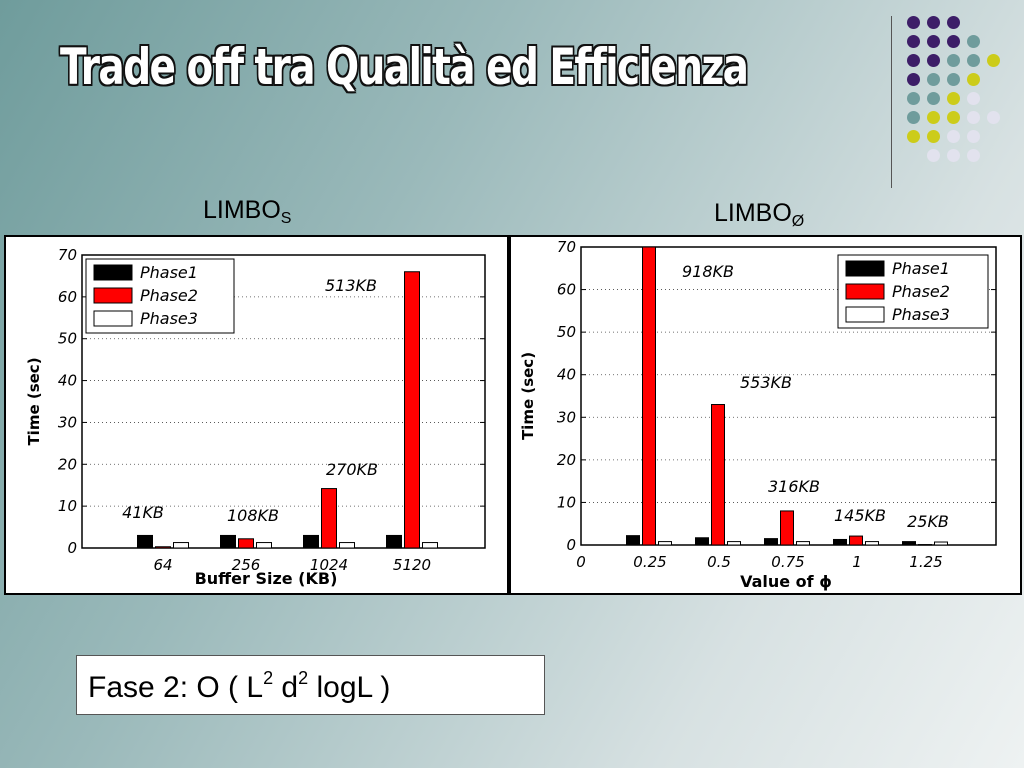 This screenshot has height=768, width=1024. What do you see at coordinates (566, 290) in the screenshot?
I see `y-tick-label: 60` at bounding box center [566, 290].